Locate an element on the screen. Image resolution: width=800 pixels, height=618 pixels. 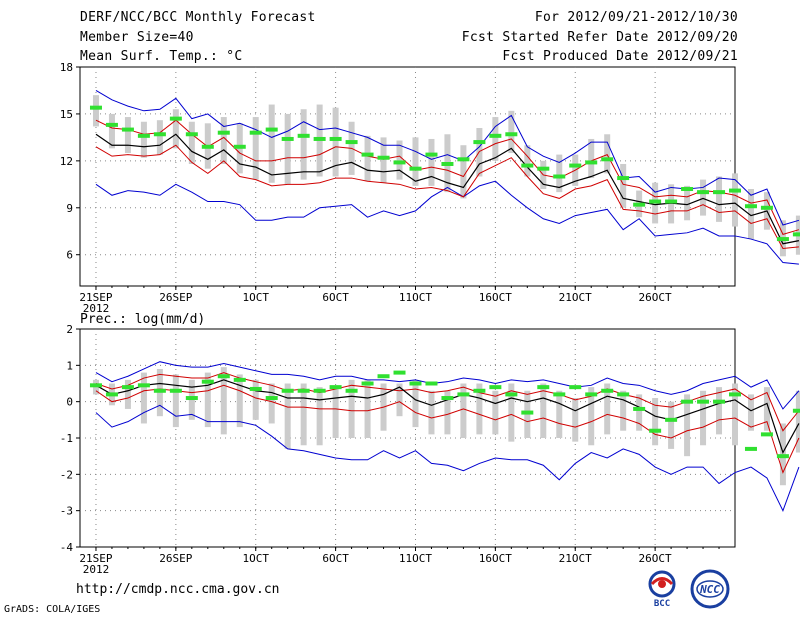
y-tick-label: 2 is located at coordinates (69, 329).